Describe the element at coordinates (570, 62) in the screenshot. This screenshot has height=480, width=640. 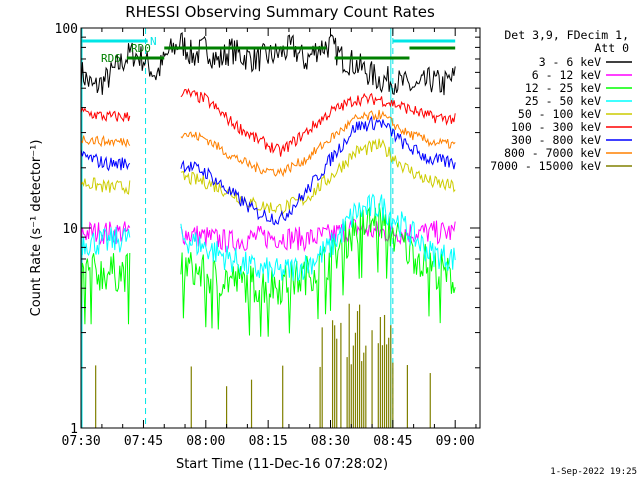
I see `legend-entry-label: 3 - 6 keV` at that location.